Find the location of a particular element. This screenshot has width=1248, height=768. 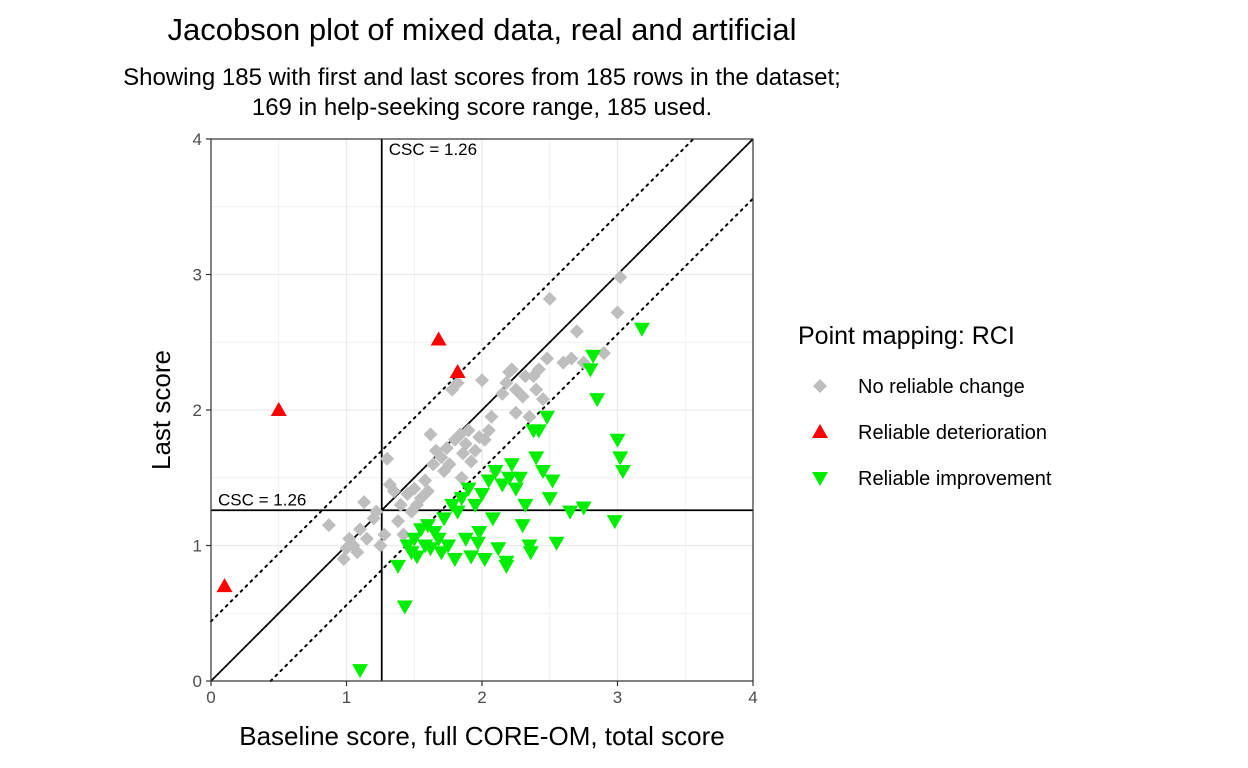

x-tick-label: 2 is located at coordinates (481, 697).